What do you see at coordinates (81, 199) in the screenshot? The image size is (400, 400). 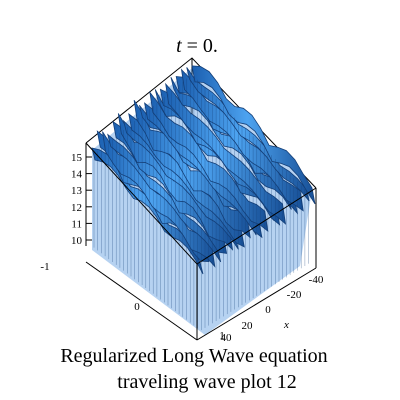 I see `z-axis: 10 11 12 13 14 15` at bounding box center [81, 199].